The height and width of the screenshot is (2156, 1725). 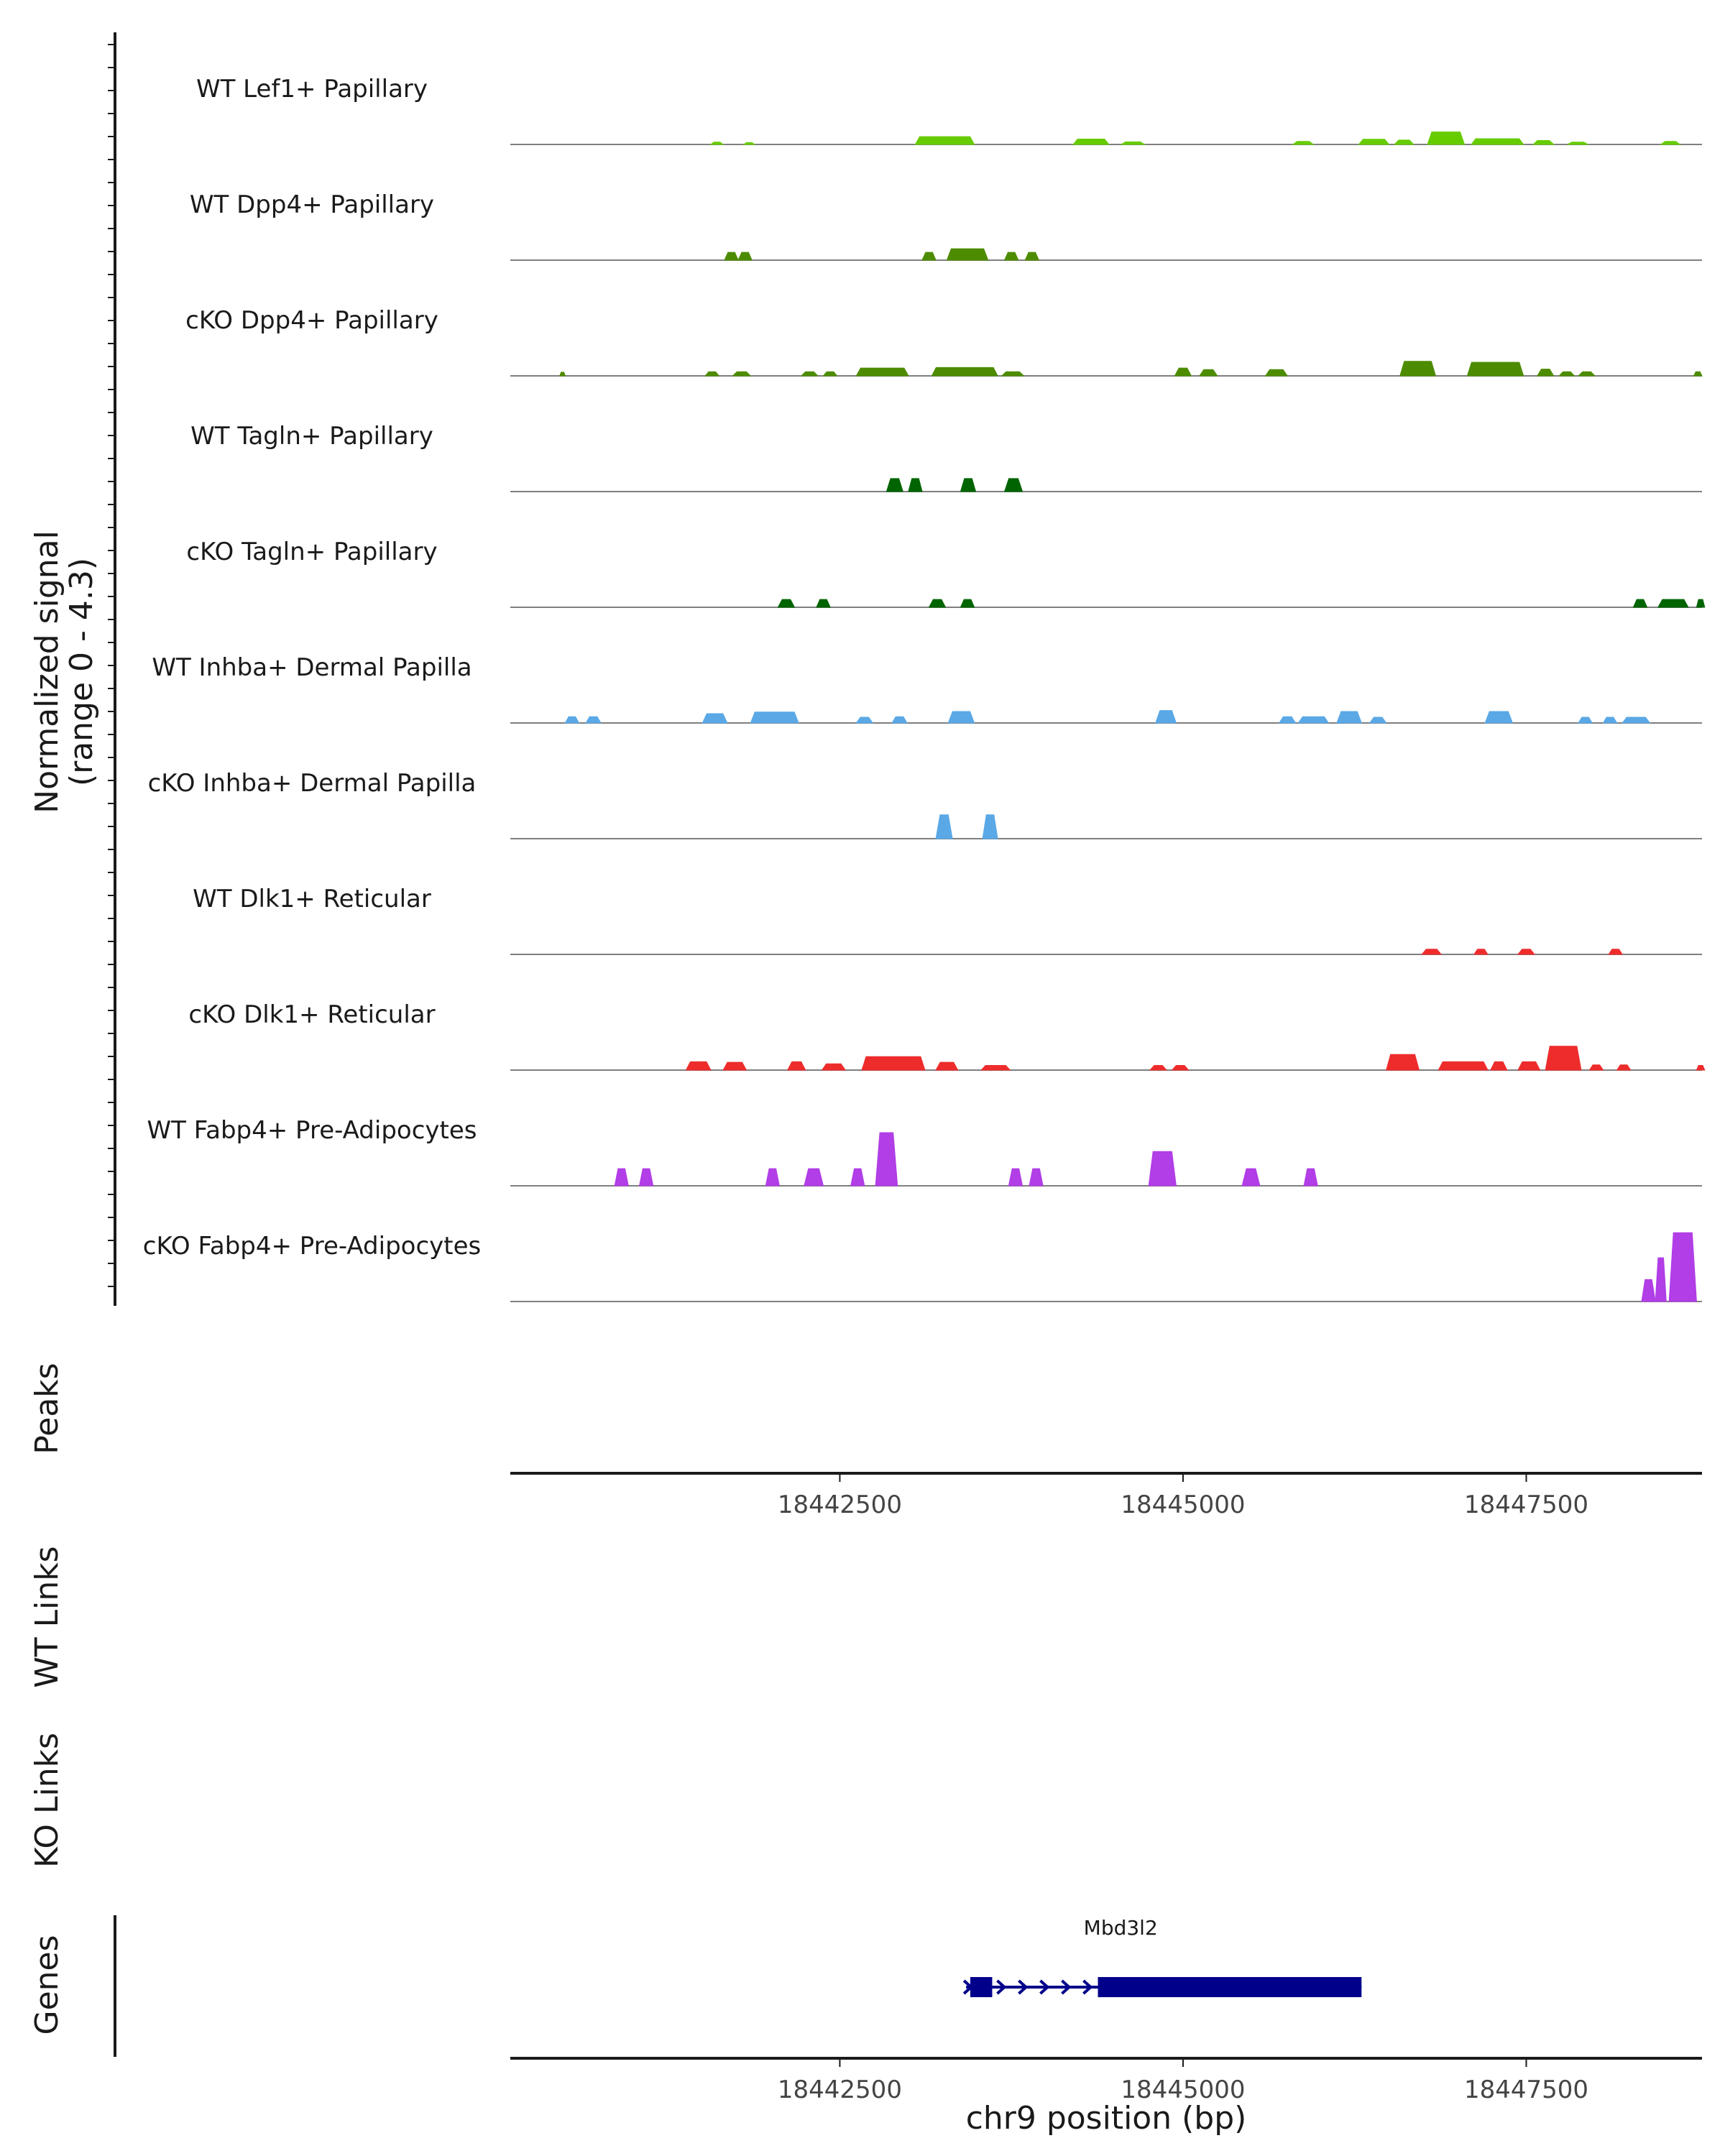 What do you see at coordinates (81, 672) in the screenshot?
I see `y-axis-label-range: (range 0 - 4.3)` at bounding box center [81, 672].